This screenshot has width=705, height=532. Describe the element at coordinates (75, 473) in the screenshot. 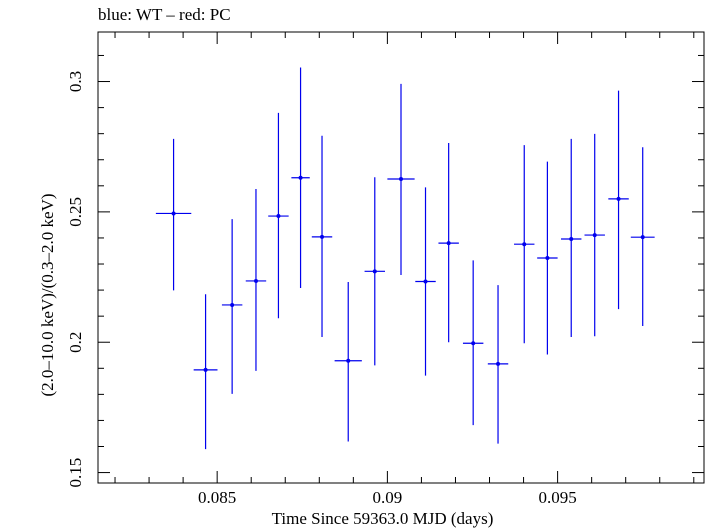

I see `y-tick-label: 0.15` at that location.